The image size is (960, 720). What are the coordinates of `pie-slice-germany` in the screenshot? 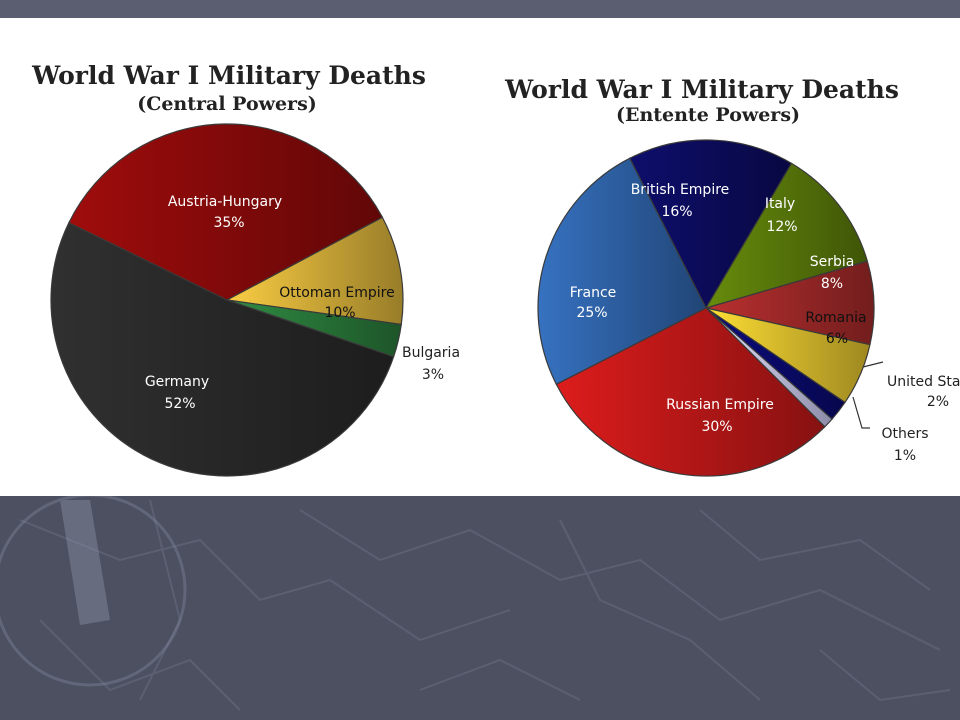 It's located at (222, 349).